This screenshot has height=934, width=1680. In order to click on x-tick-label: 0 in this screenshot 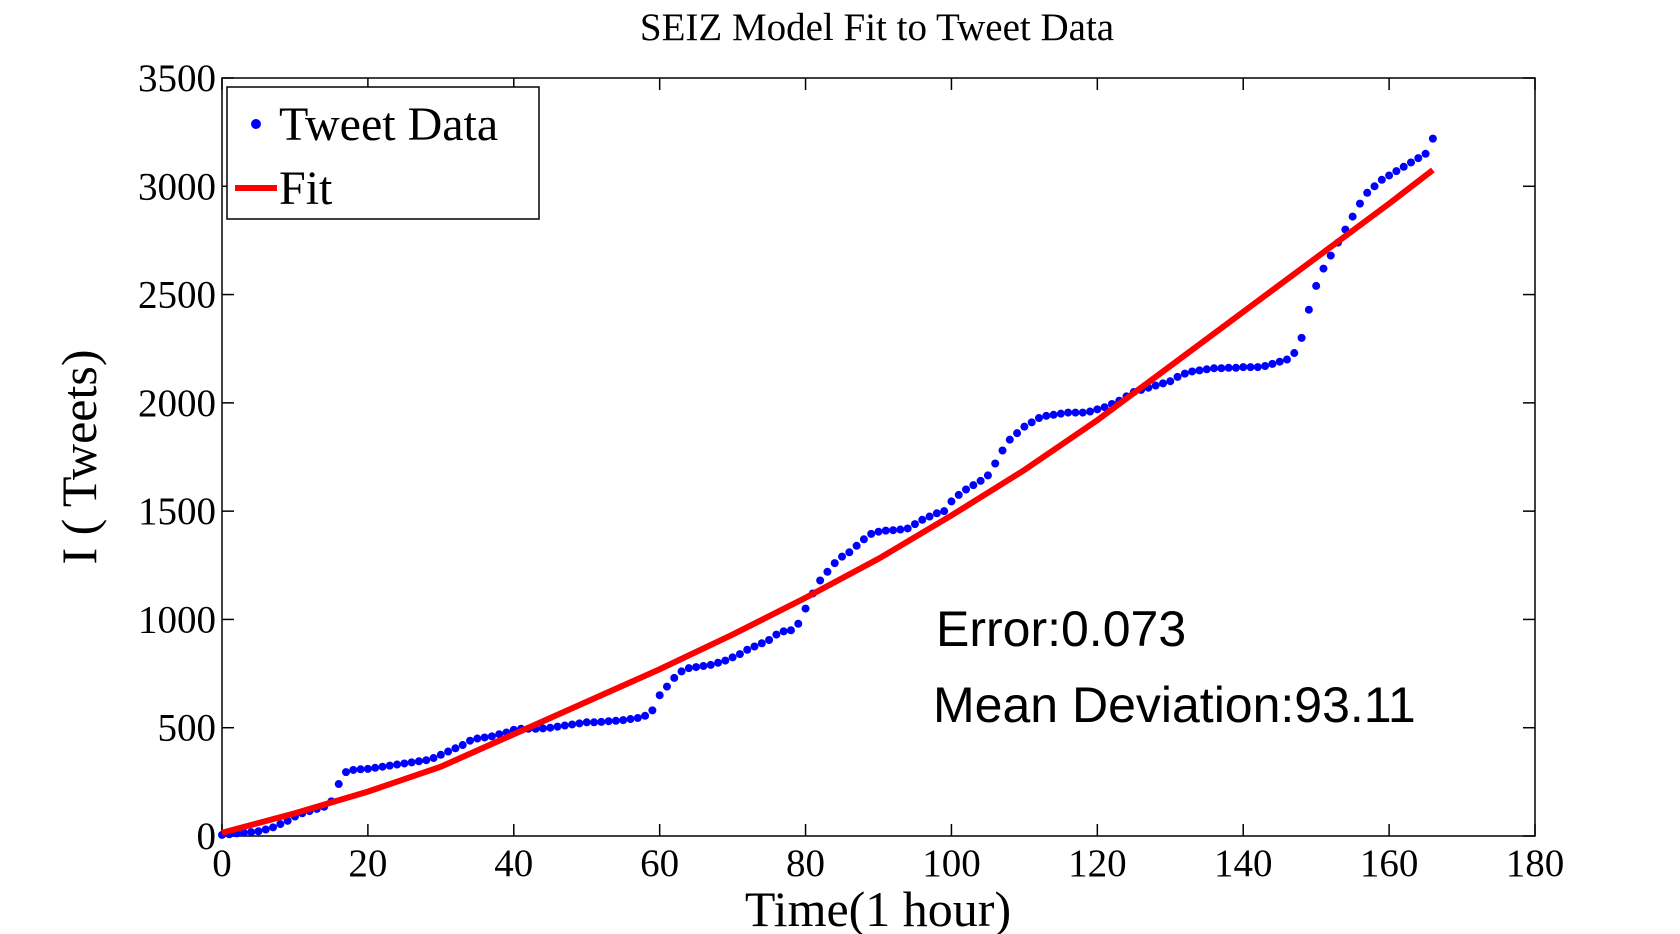, I will do `click(222, 863)`.